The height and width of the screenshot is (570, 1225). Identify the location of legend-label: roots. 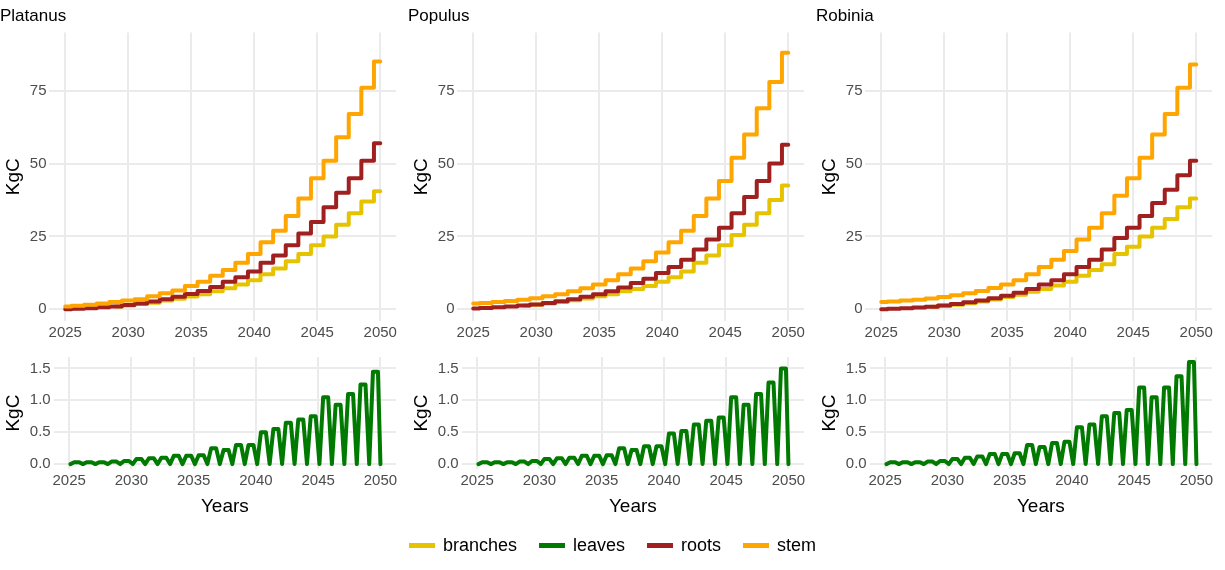
(701, 545).